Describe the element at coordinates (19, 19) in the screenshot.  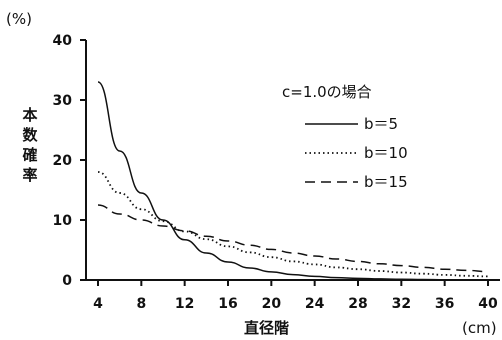
I see `y-unit-label: (%)` at that location.